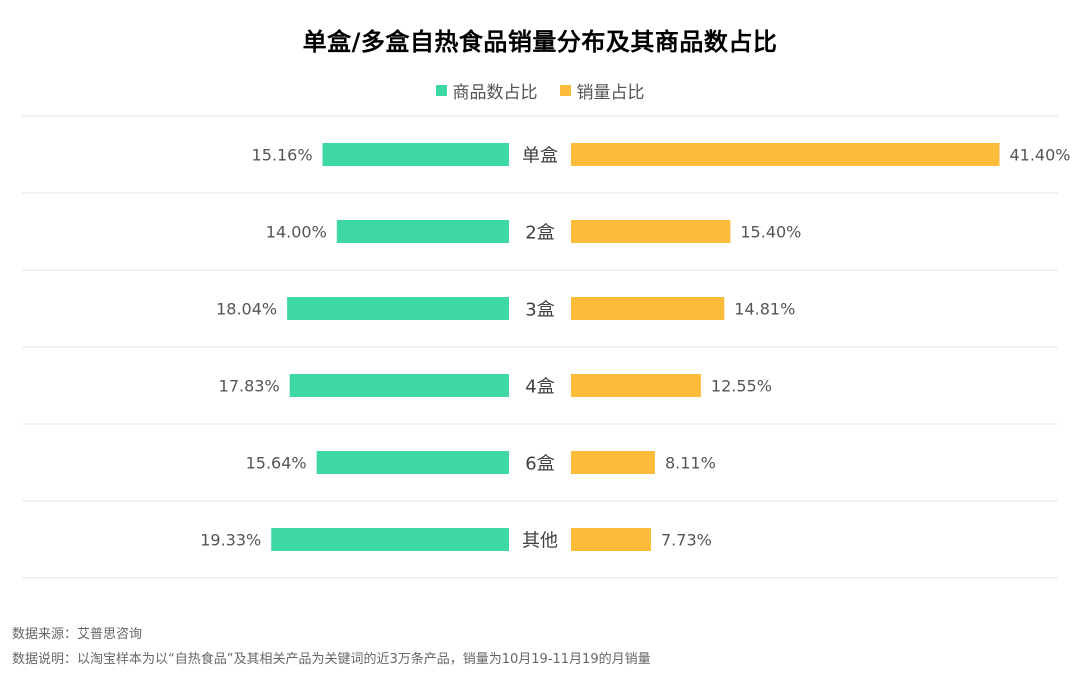 This screenshot has height=675, width=1080. What do you see at coordinates (539, 233) in the screenshot?
I see `category-label: 2盒` at bounding box center [539, 233].